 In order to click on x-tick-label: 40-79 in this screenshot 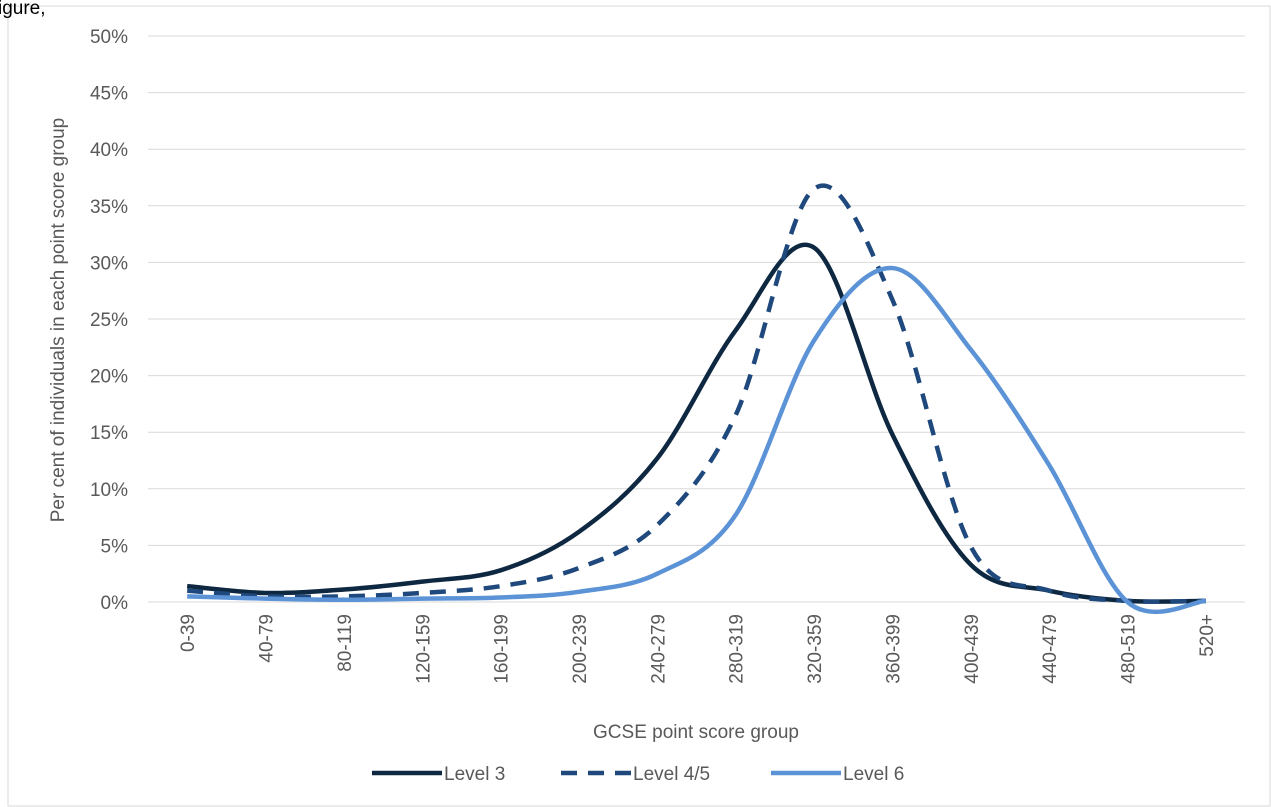, I will do `click(267, 638)`.